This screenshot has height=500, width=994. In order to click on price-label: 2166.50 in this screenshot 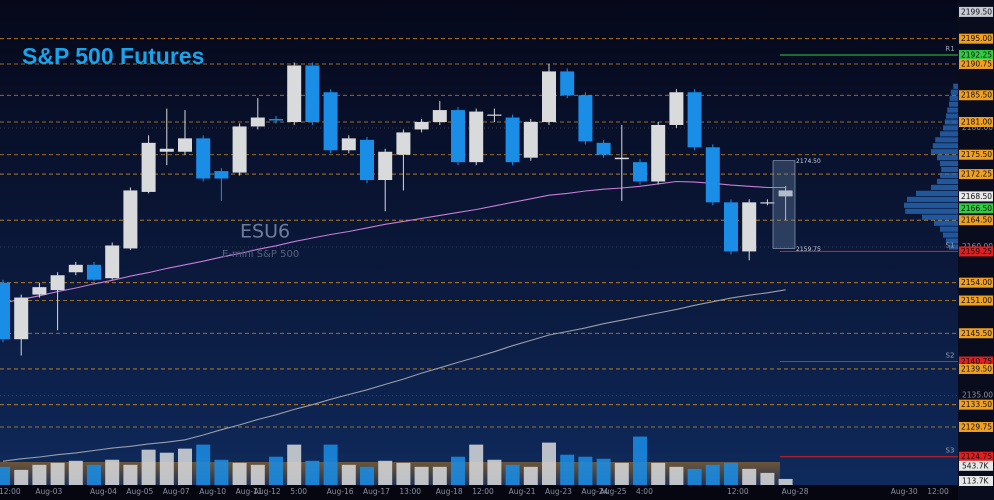, I will do `click(976, 208)`.